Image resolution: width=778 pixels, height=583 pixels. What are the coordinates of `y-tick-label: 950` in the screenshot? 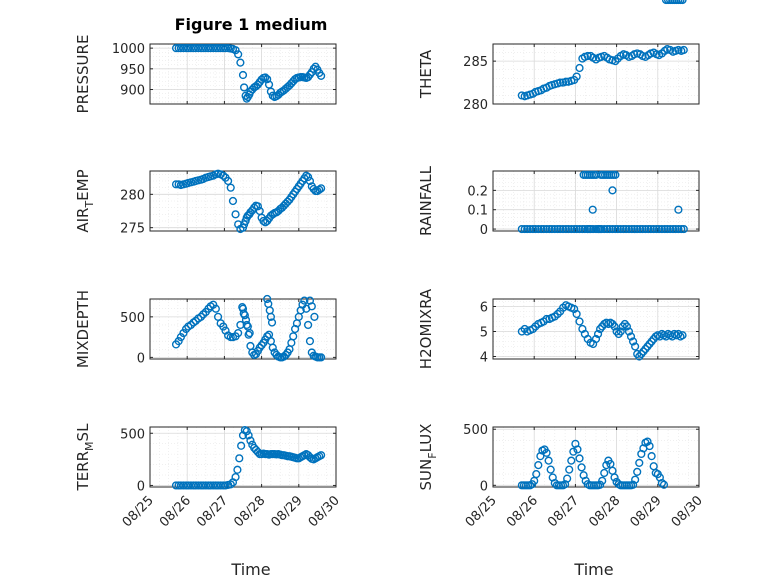 It's located at (132, 70).